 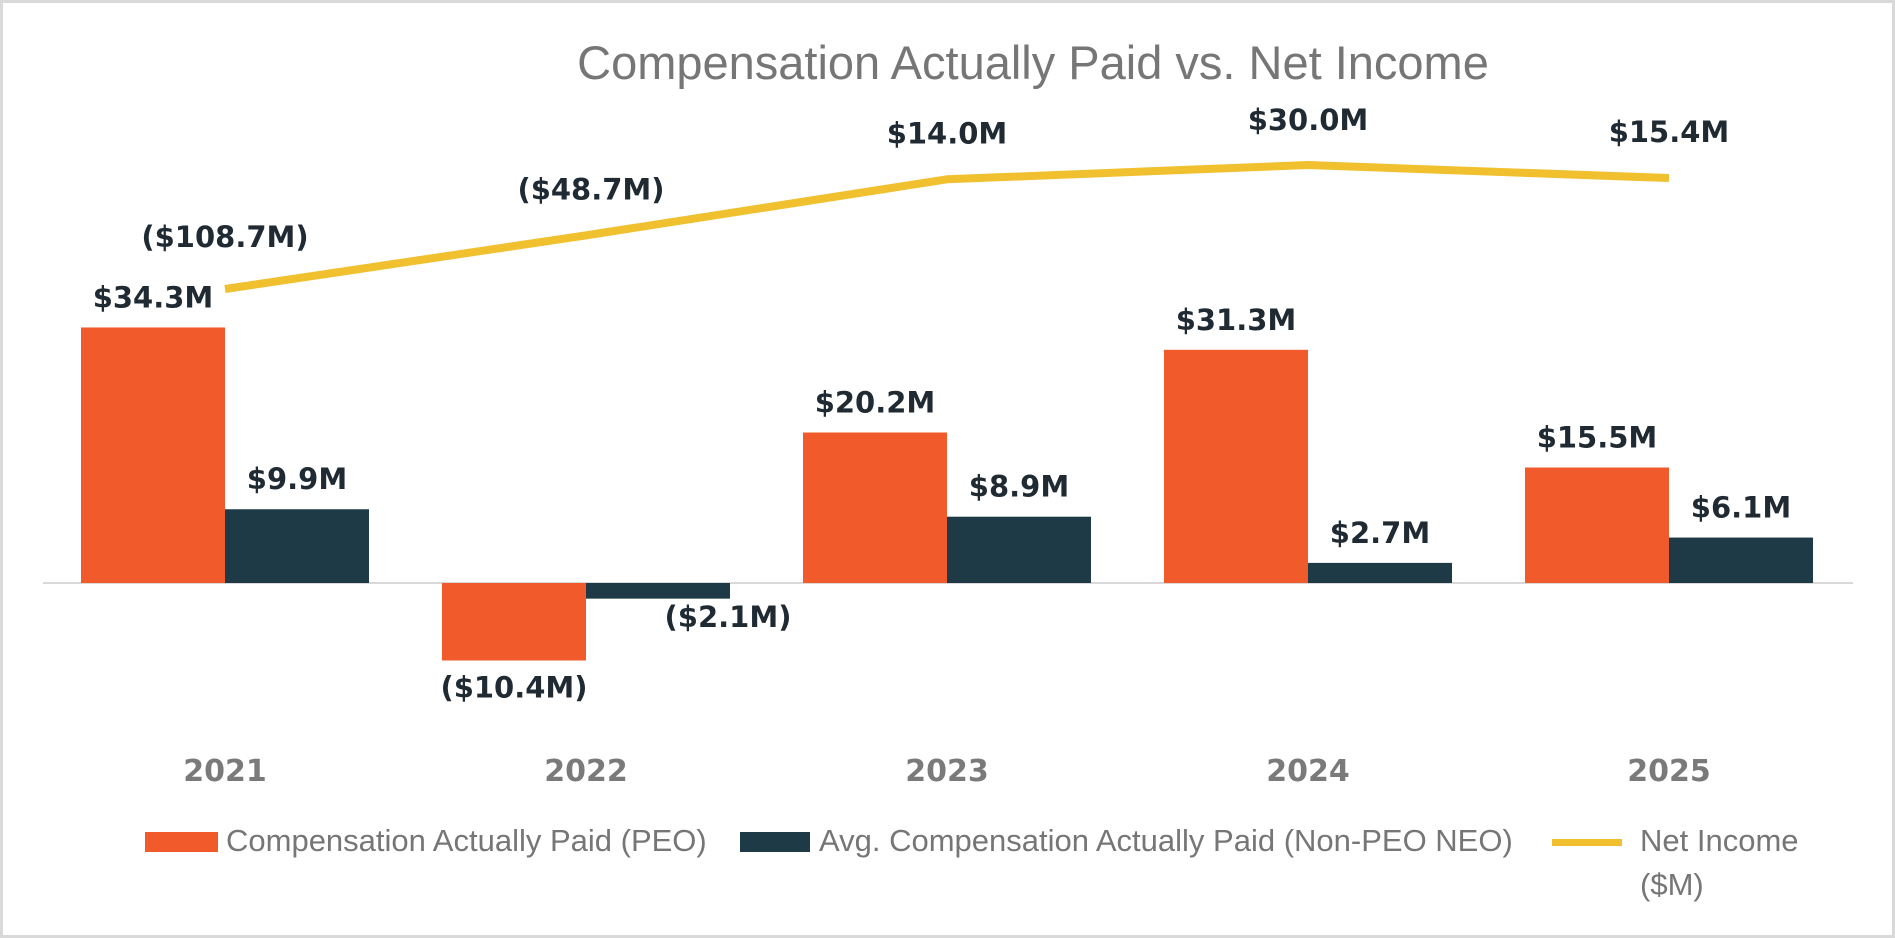 I want to click on bar-label-s1-2024: $2.7M, so click(x=1380, y=533).